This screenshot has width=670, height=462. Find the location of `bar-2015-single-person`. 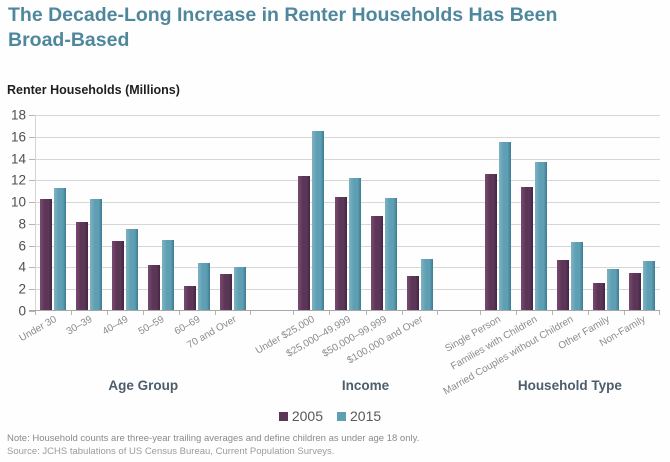

bar-2015-single-person is located at coordinates (504, 226).